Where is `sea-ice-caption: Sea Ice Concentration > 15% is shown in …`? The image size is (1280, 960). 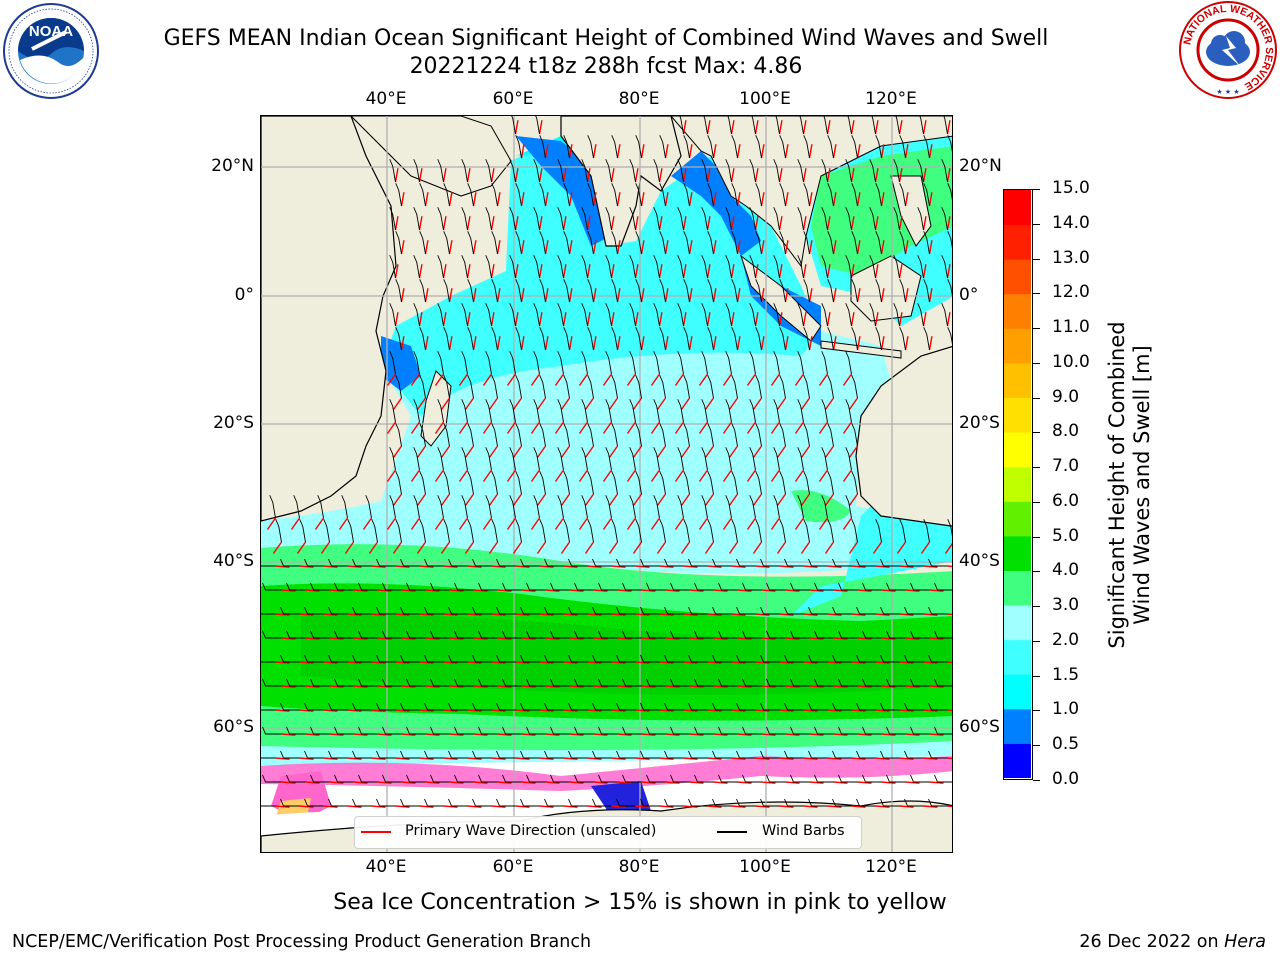 sea-ice-caption: Sea Ice Concentration > 15% is shown in … is located at coordinates (640, 902).